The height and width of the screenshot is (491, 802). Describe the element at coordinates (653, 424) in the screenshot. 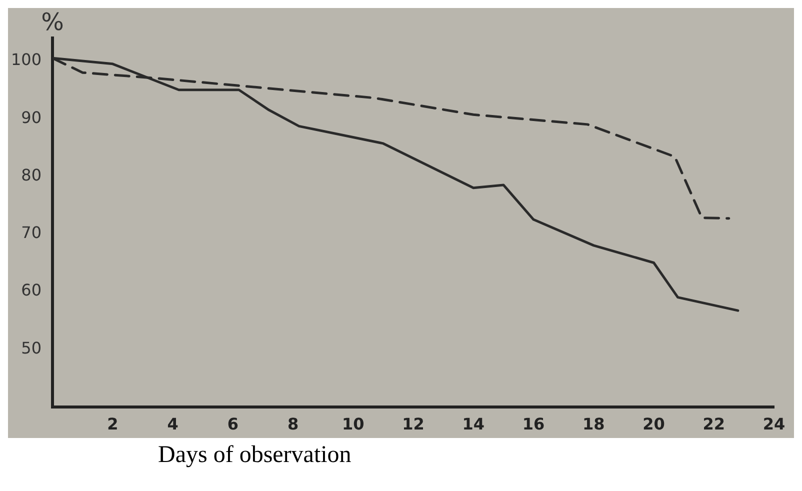

I see `x-tick-label: 20` at that location.